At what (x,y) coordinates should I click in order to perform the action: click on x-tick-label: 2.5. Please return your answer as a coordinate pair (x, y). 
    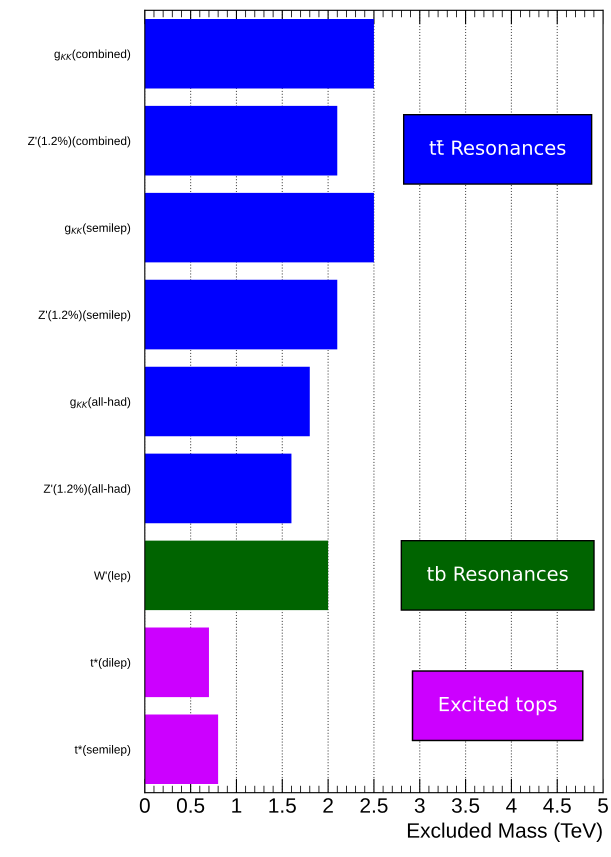
    Looking at the image, I should click on (374, 805).